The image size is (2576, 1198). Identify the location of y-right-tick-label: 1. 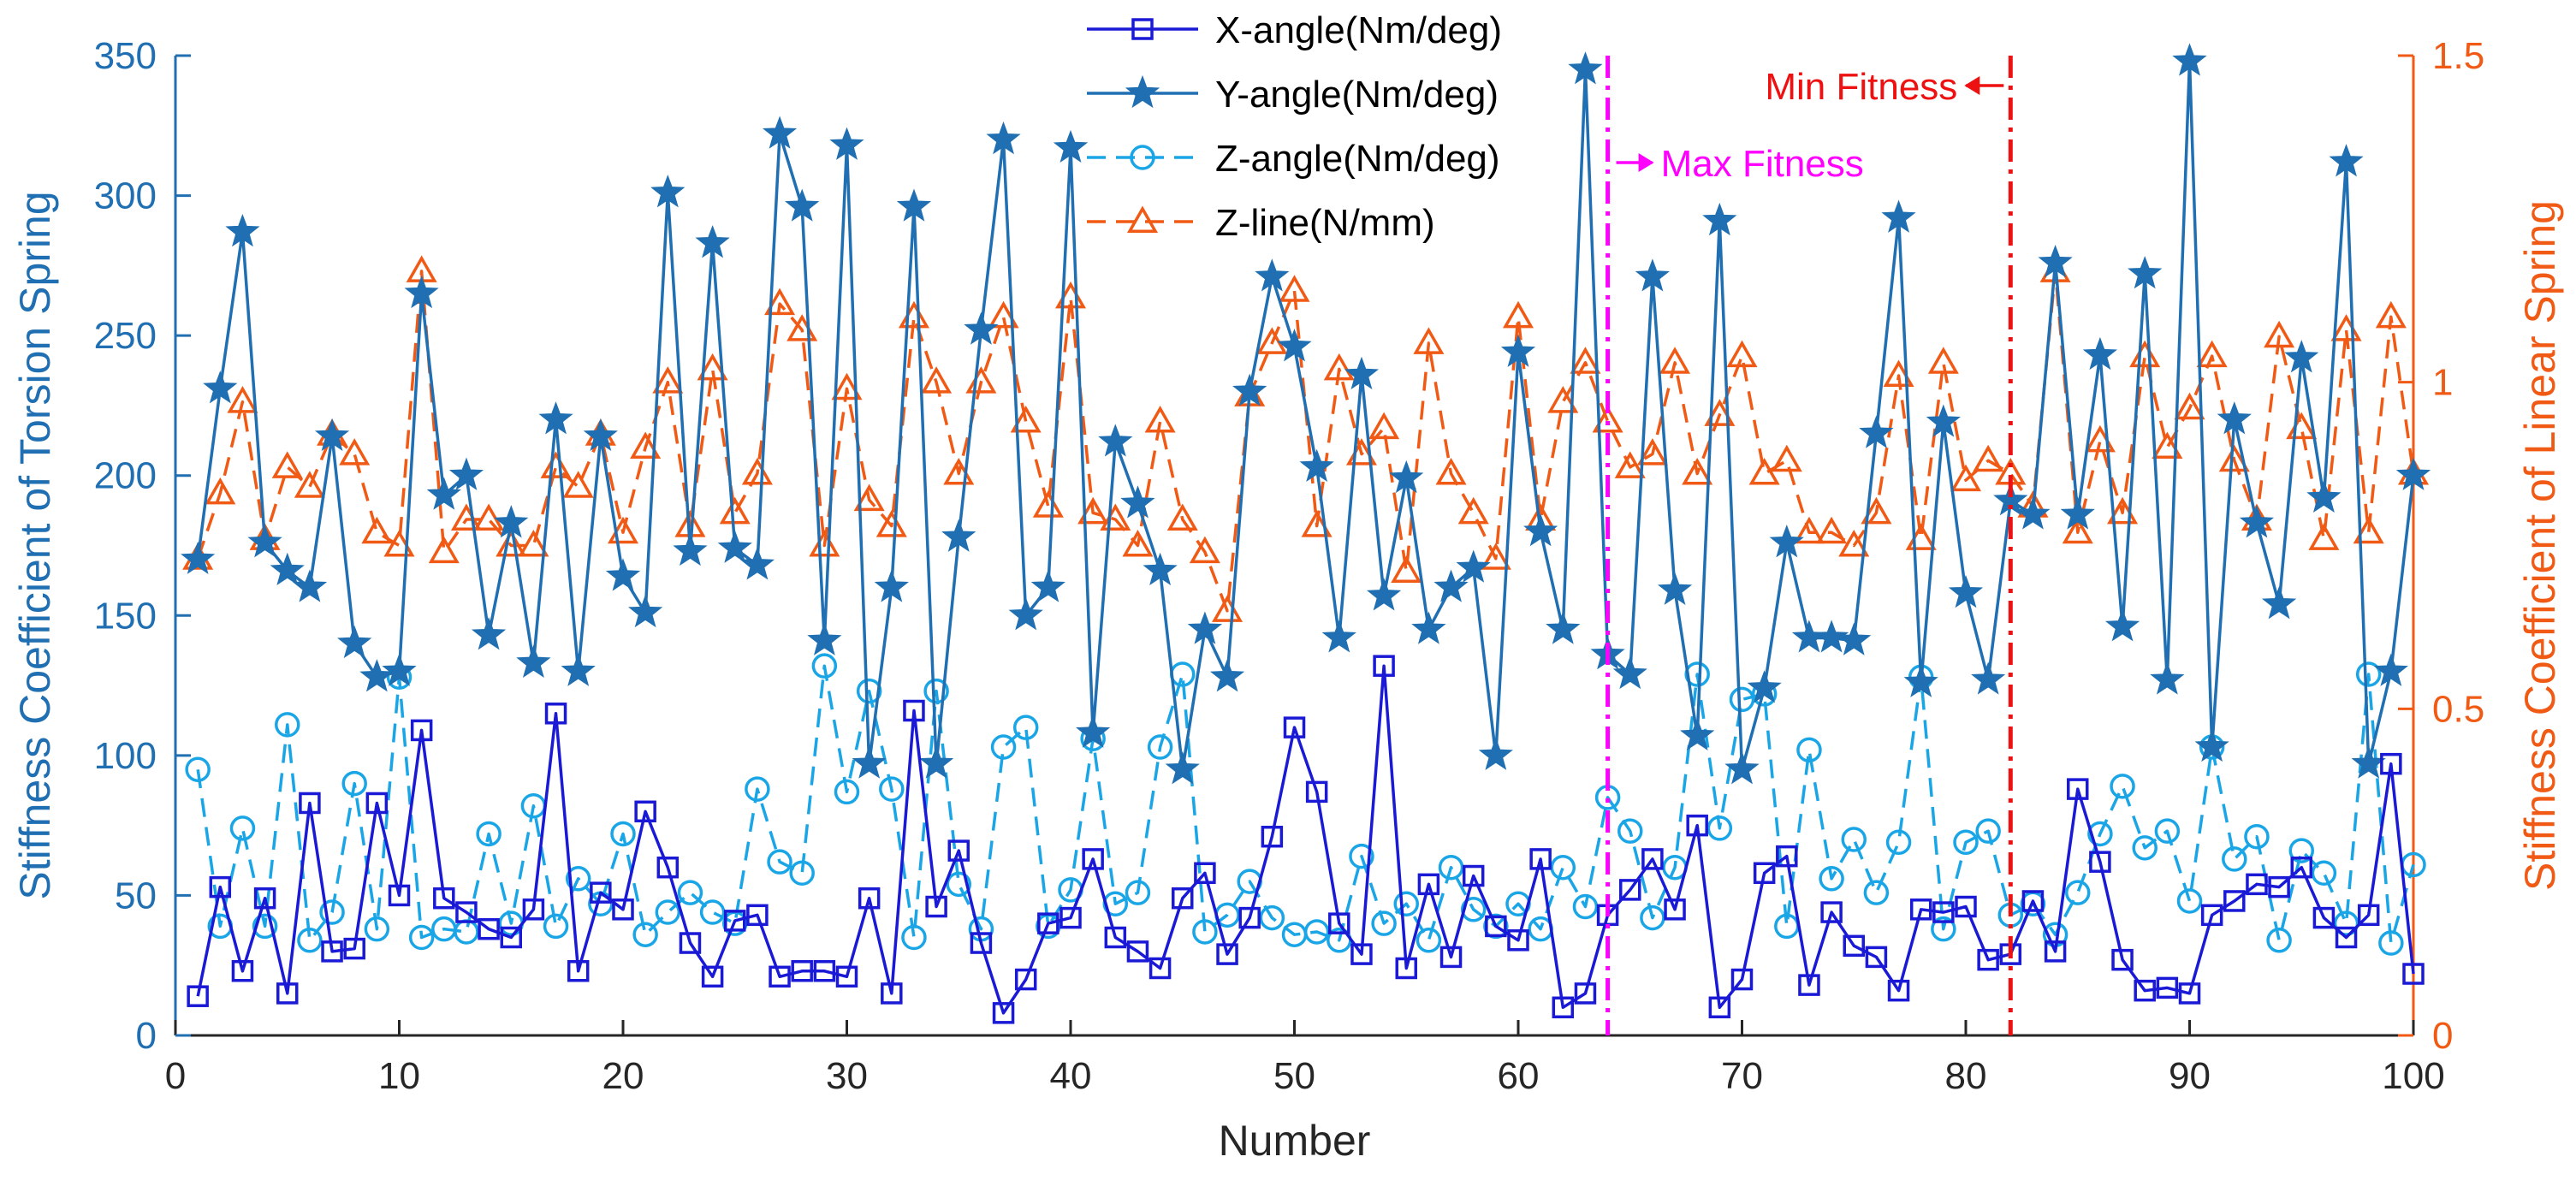
(2442, 383).